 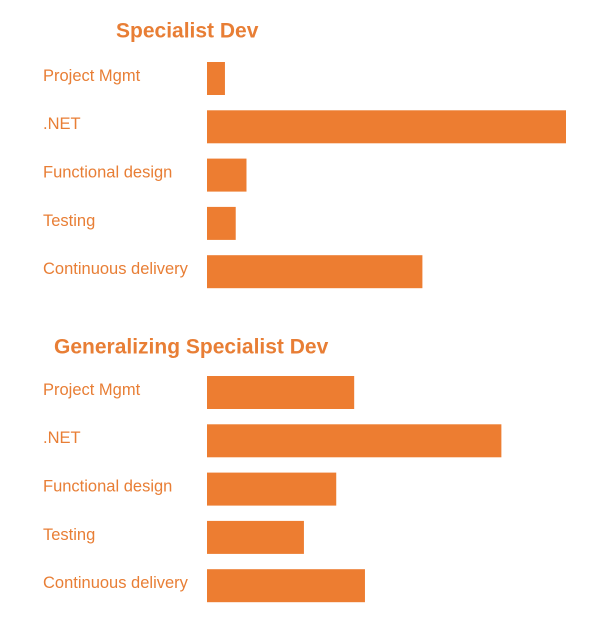 What do you see at coordinates (187, 31) in the screenshot?
I see `chart-title: Specialist Dev` at bounding box center [187, 31].